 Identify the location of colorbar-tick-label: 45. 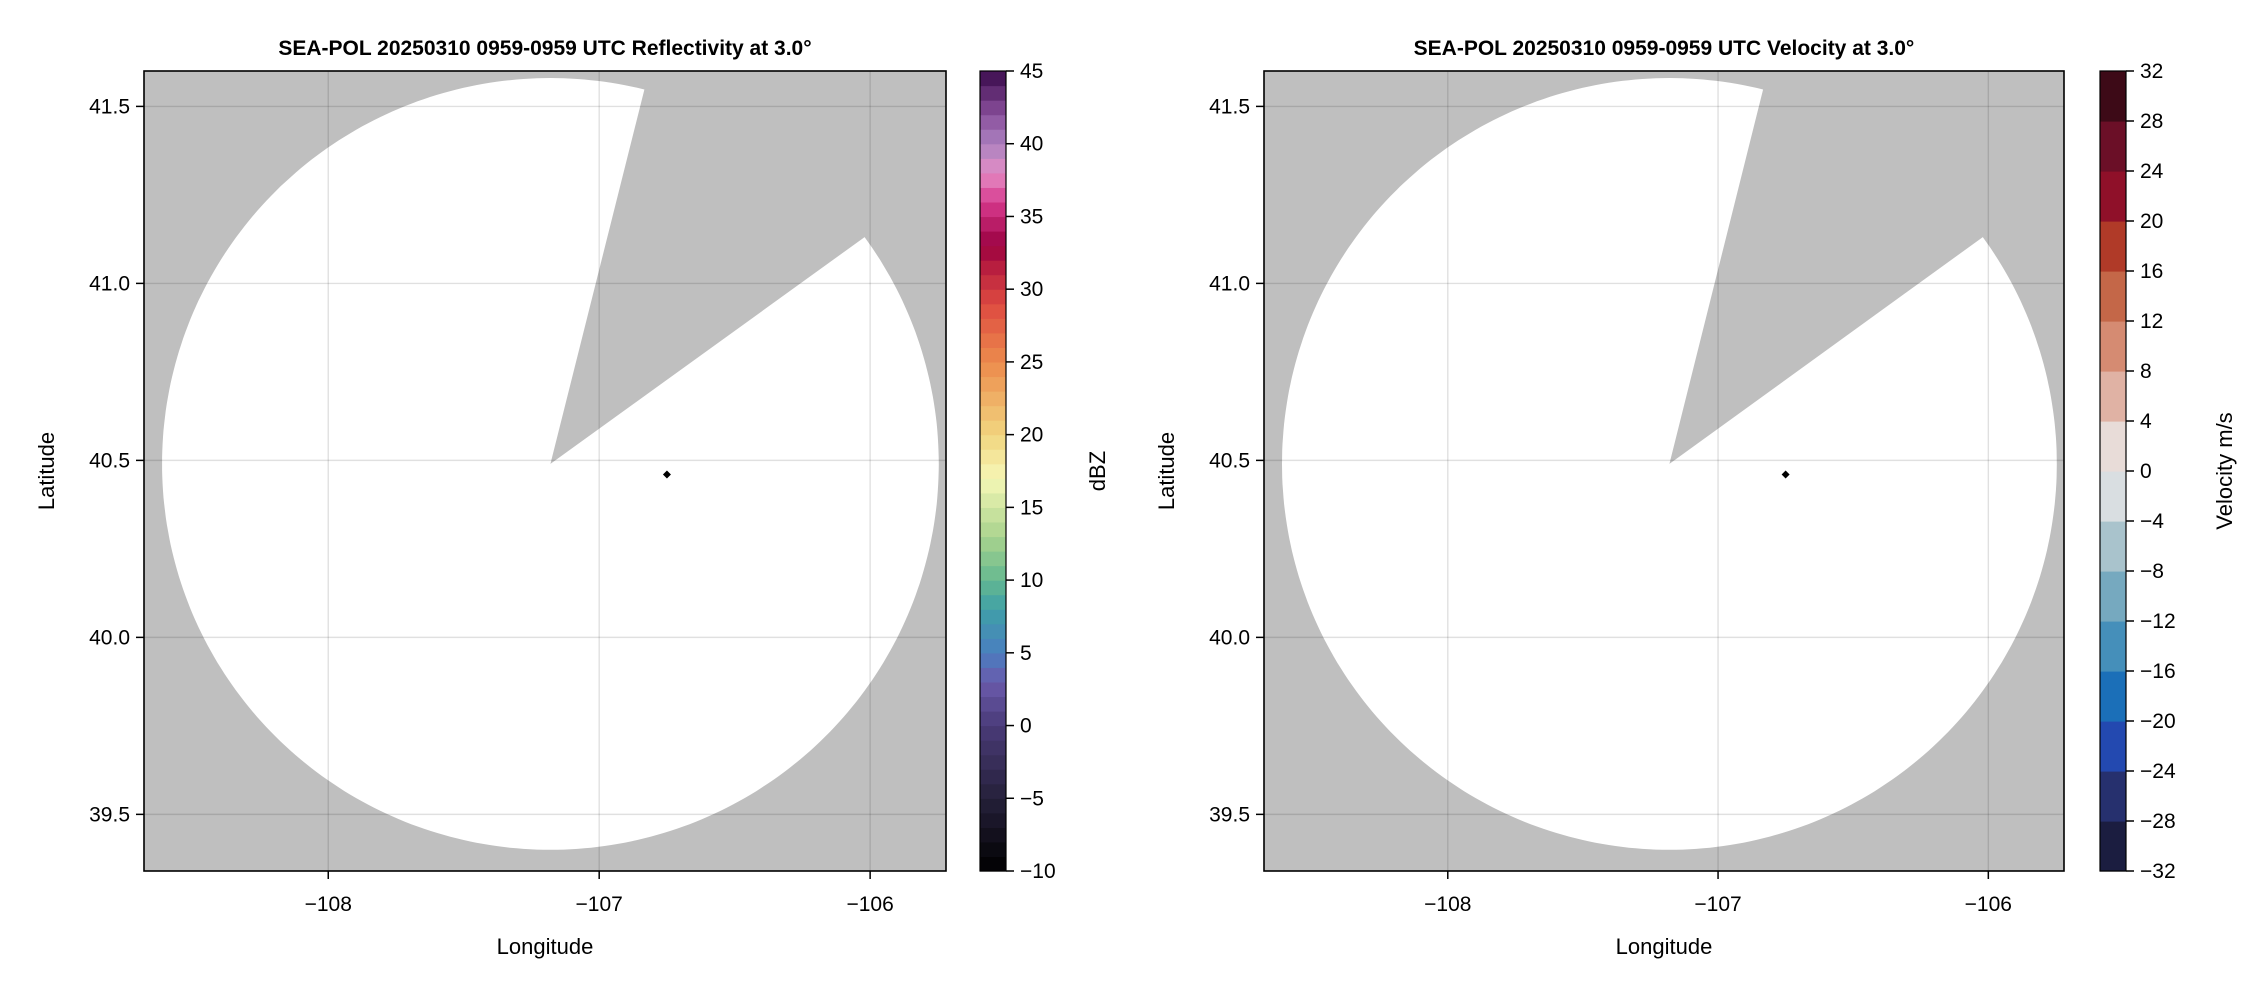
(1031, 71).